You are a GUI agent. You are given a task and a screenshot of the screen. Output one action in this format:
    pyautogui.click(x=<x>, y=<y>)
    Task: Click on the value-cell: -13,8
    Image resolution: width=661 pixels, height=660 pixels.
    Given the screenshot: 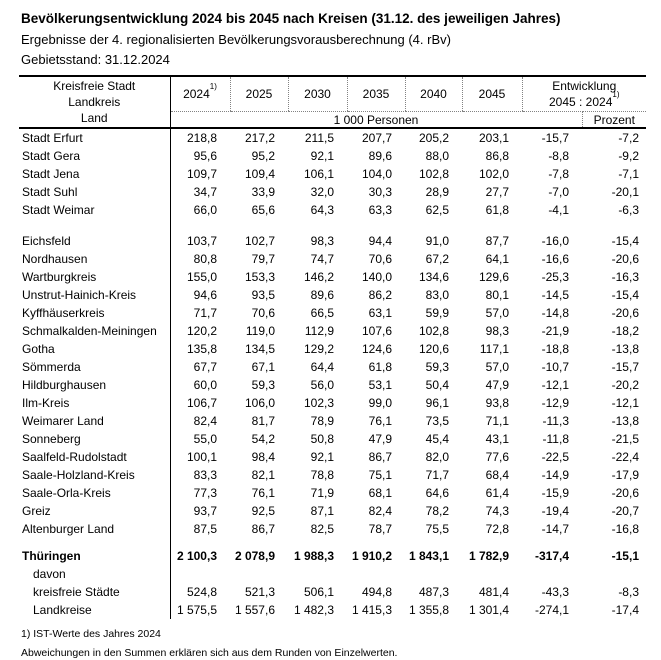 What is the action you would take?
    pyautogui.click(x=625, y=349)
    